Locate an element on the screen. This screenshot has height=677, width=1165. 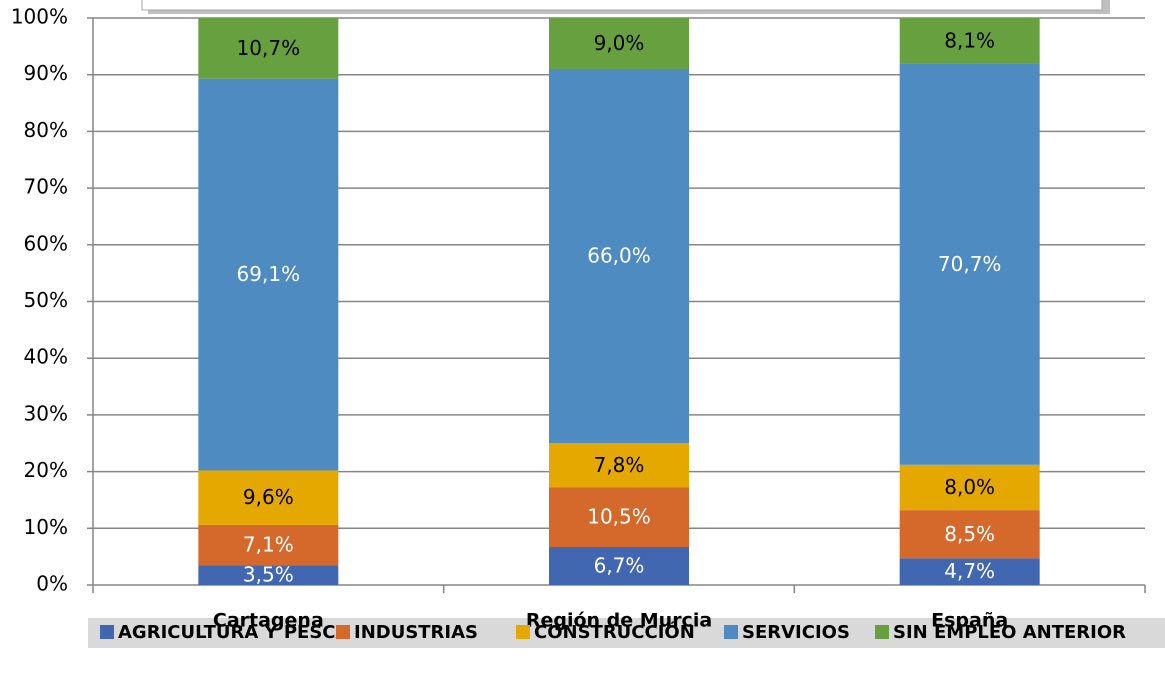
y-tick-label: 0% is located at coordinates (52, 584).